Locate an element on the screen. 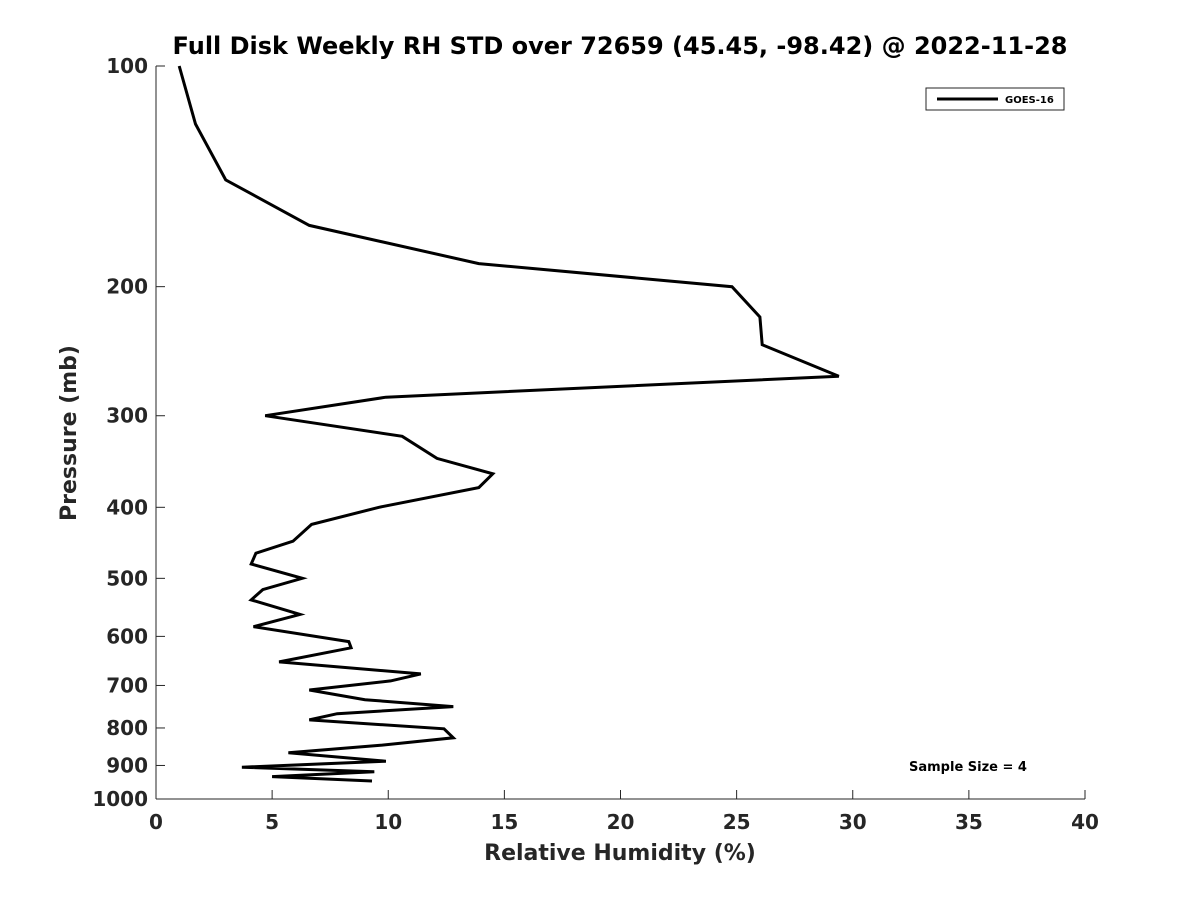 The height and width of the screenshot is (900, 1200). y-axis-label: Pressure (mb) is located at coordinates (69, 433).